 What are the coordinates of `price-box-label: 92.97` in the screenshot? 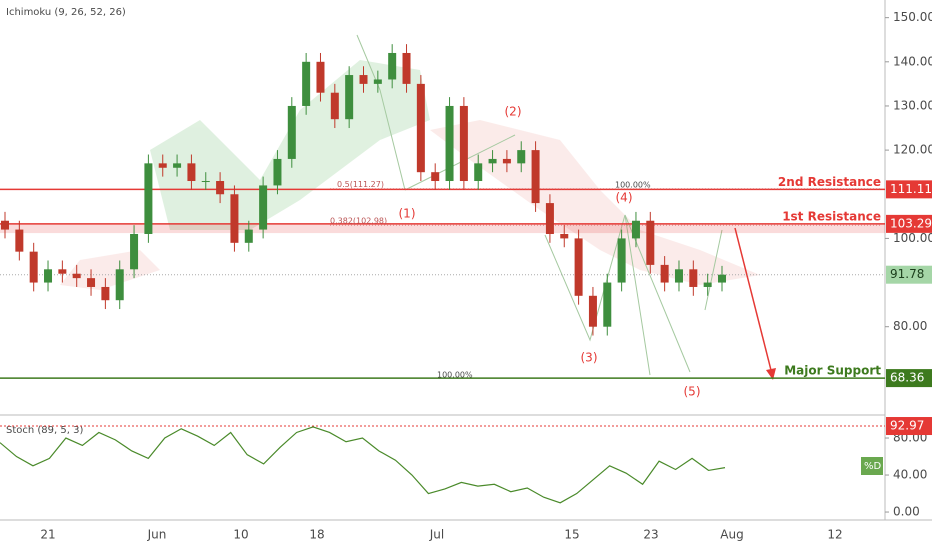 It's located at (907, 426).